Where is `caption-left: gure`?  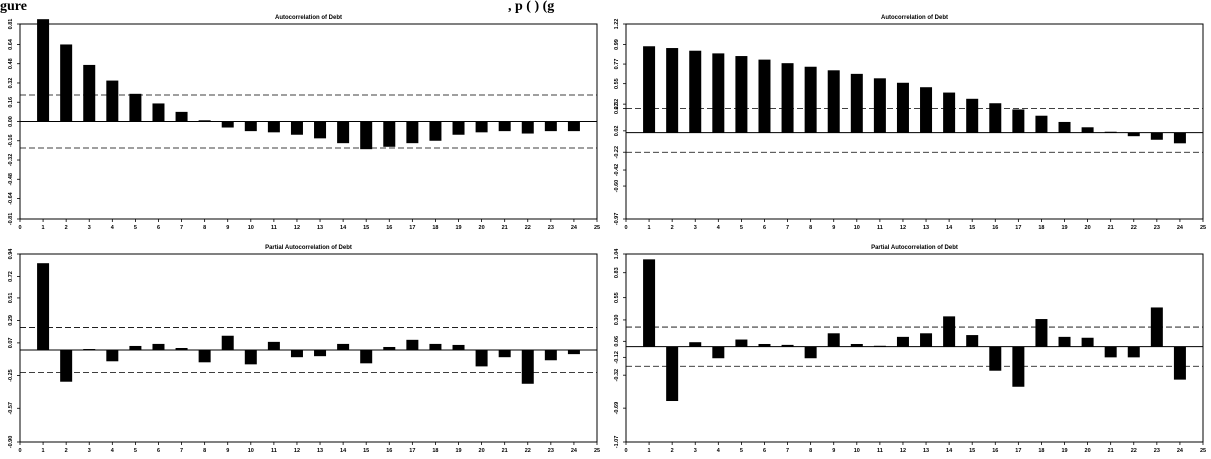
caption-left: gure is located at coordinates (13, 7).